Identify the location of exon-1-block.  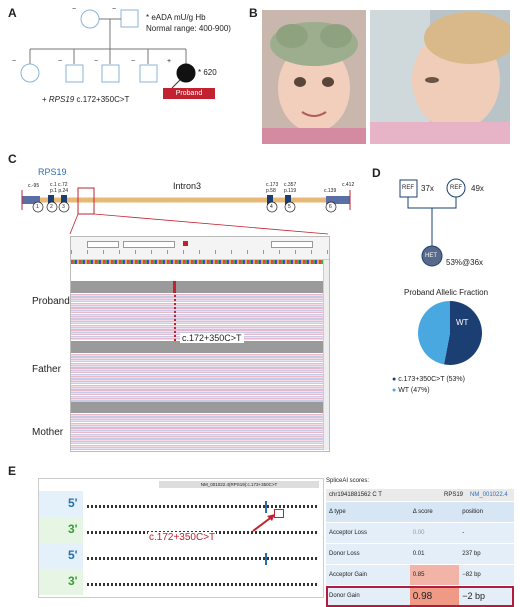
(31, 200).